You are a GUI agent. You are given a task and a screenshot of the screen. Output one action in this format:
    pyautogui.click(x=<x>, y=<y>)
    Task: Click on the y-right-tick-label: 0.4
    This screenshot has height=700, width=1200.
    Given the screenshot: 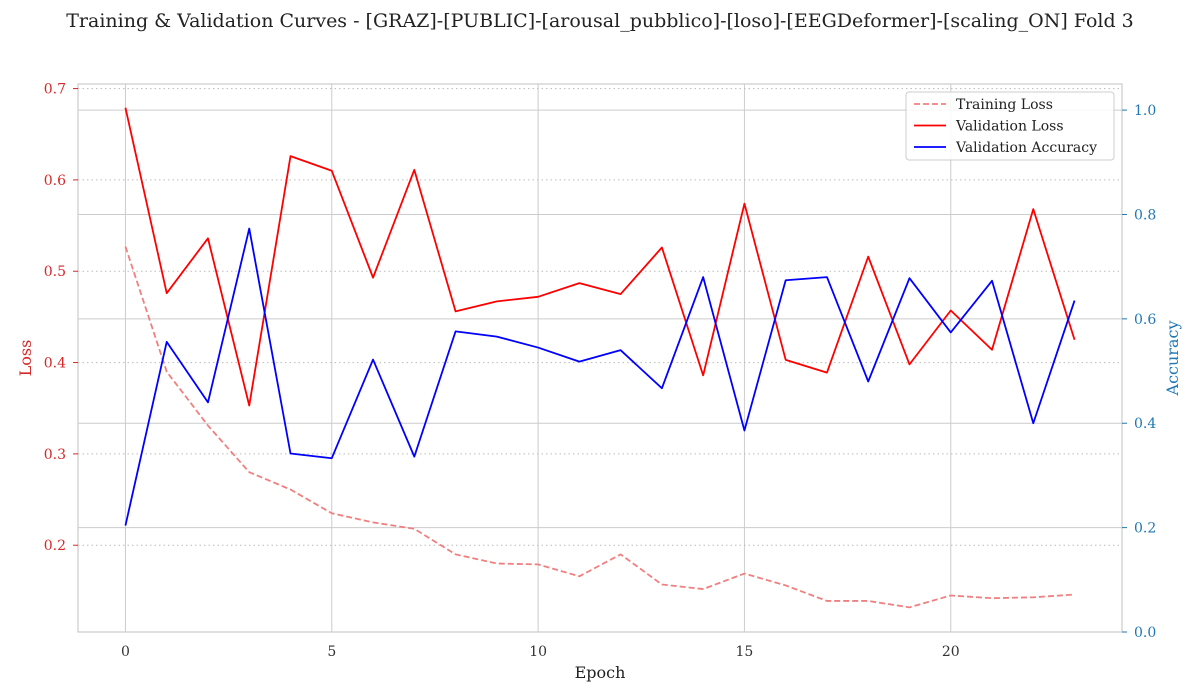 What is the action you would take?
    pyautogui.click(x=1145, y=424)
    